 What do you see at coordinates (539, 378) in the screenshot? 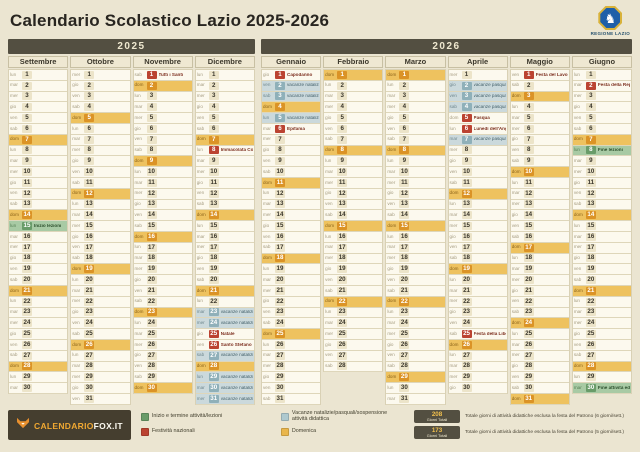
I see `day-maggio-29: ven 29` at bounding box center [539, 378].